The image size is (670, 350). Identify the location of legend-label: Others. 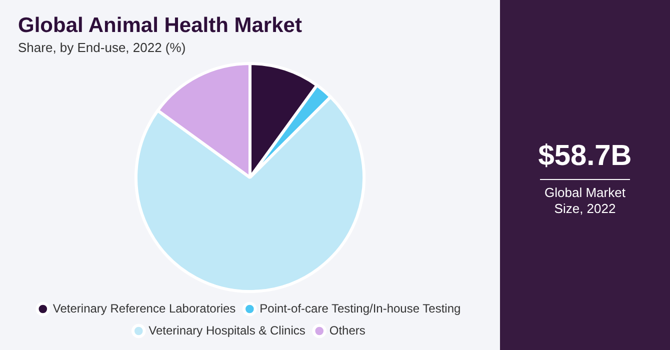
(347, 330).